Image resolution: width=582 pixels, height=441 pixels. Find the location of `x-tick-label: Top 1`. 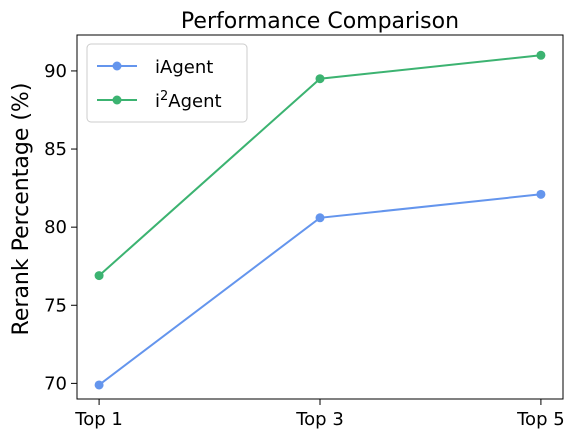

x-tick-label: Top 1 is located at coordinates (98, 419).